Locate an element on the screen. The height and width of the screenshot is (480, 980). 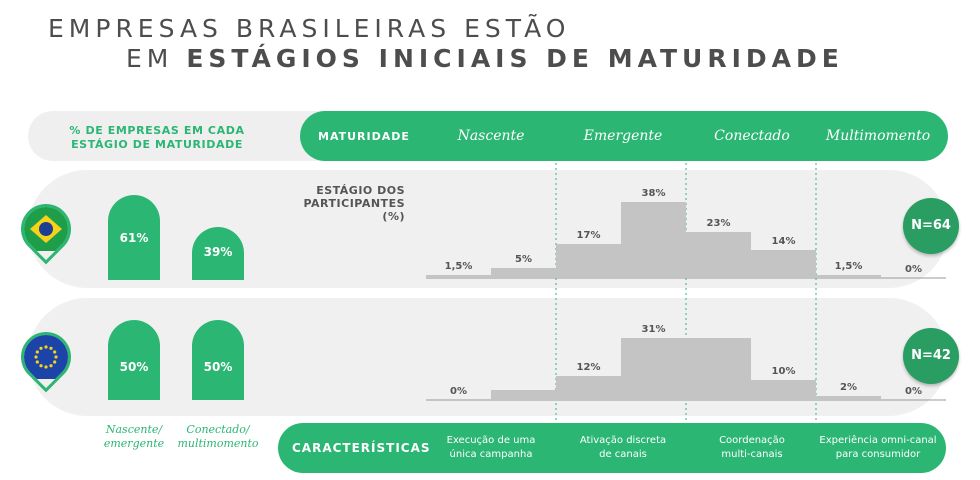
summary-bar-brasil-late: 39% is located at coordinates (218, 253).